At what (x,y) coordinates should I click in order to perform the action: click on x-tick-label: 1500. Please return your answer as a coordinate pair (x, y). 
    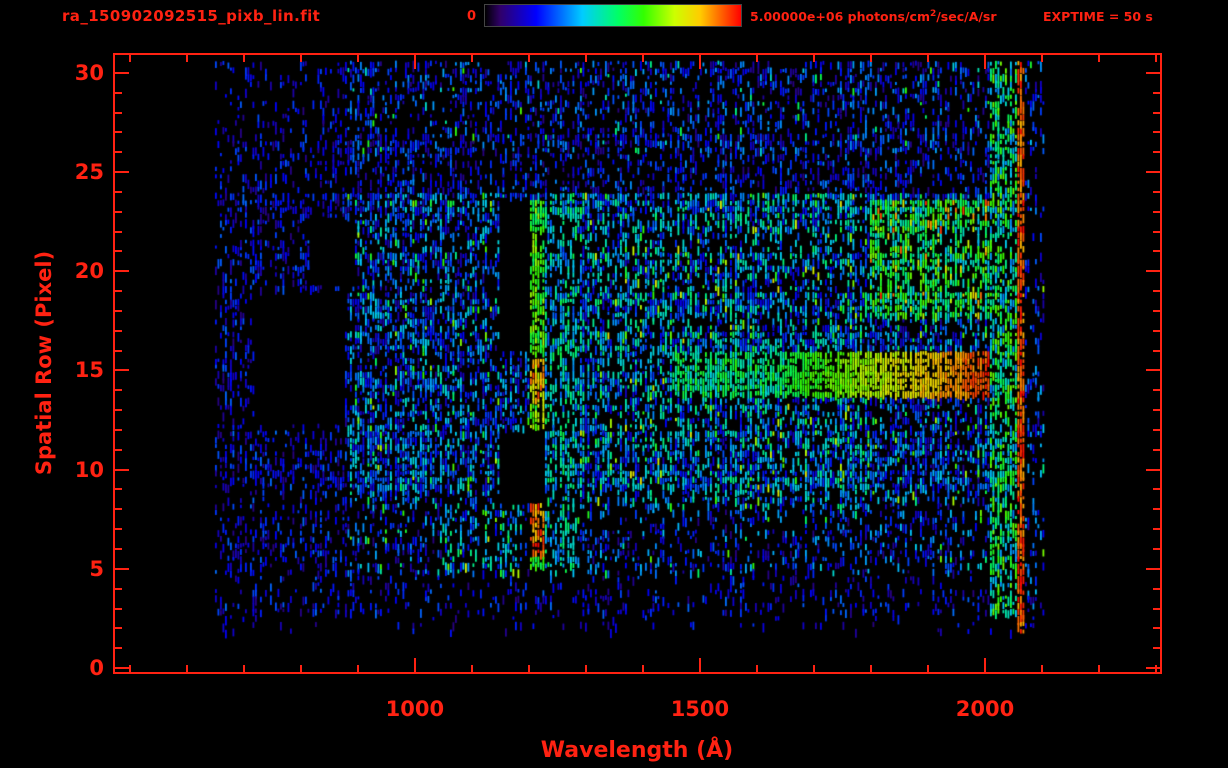
    Looking at the image, I should click on (700, 709).